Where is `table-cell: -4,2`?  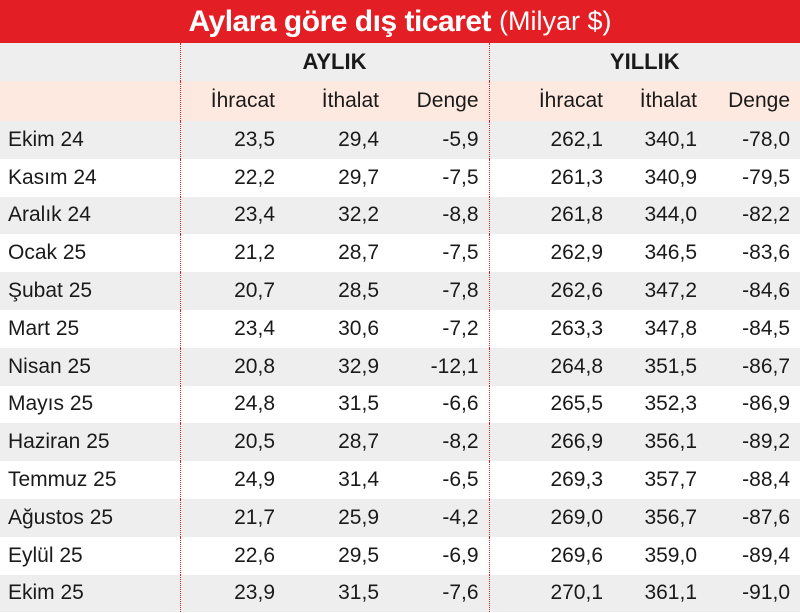
table-cell: -4,2 is located at coordinates (460, 517).